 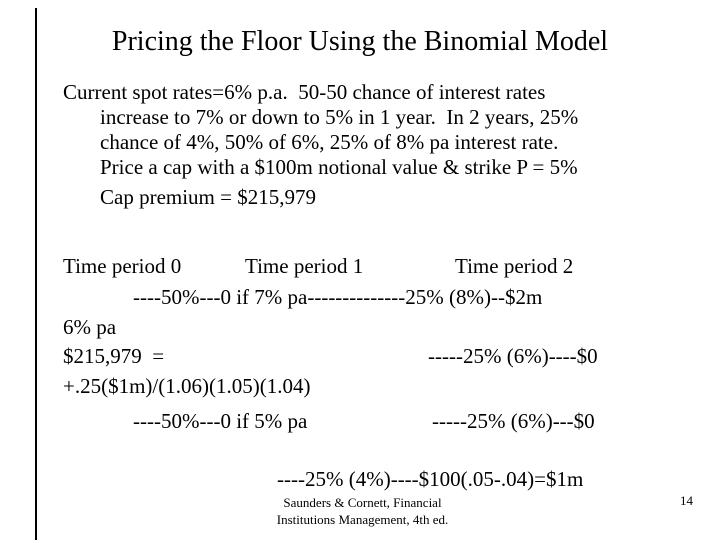 What do you see at coordinates (208, 197) in the screenshot?
I see `cap-premium-line: Cap premium = $215,979` at bounding box center [208, 197].